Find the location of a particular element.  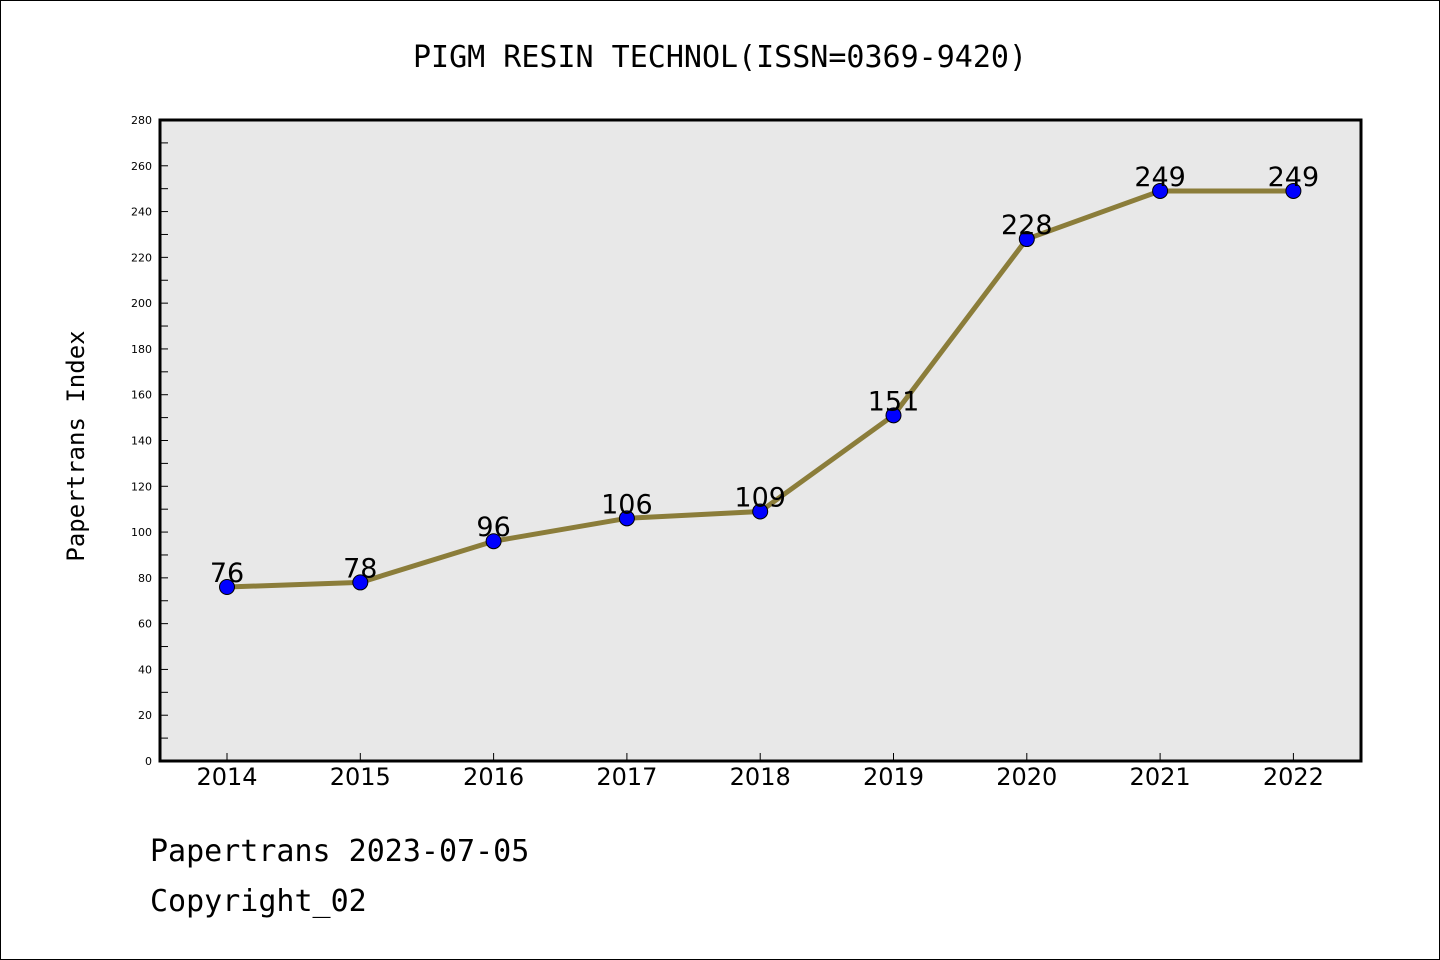

footer-date: Papertrans 2023-07-05 is located at coordinates (340, 851).